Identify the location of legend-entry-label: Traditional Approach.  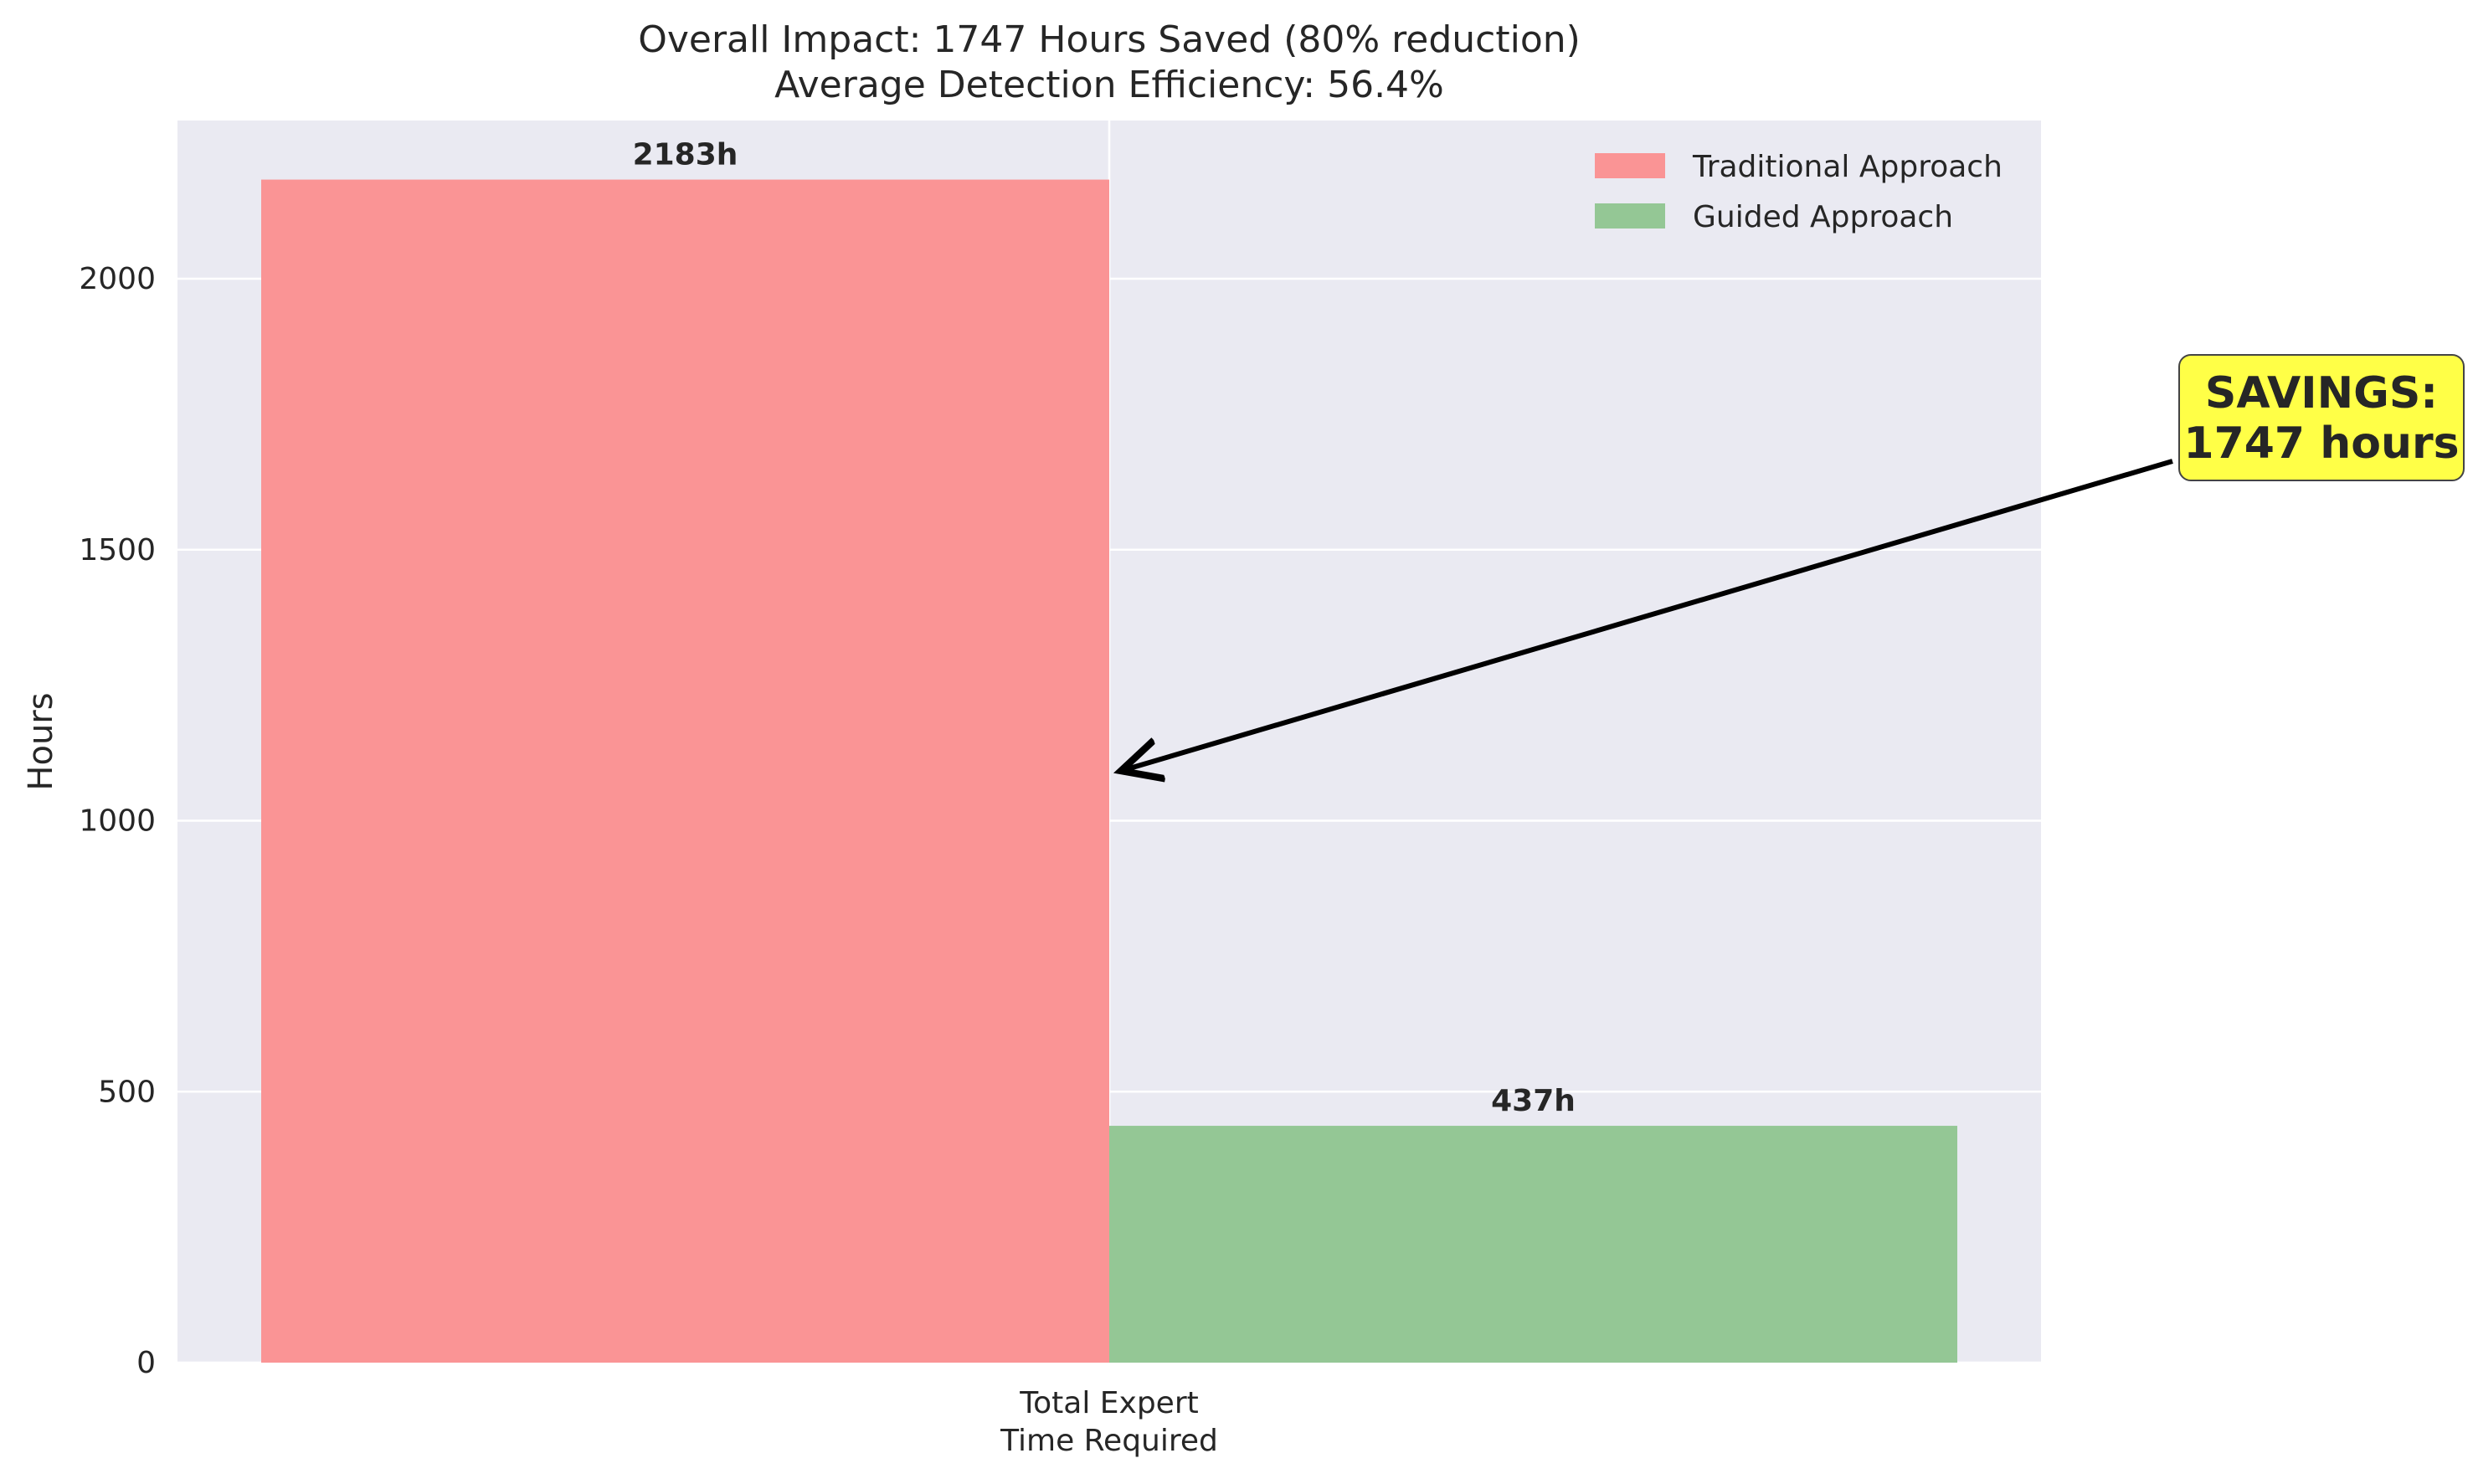
(1848, 167).